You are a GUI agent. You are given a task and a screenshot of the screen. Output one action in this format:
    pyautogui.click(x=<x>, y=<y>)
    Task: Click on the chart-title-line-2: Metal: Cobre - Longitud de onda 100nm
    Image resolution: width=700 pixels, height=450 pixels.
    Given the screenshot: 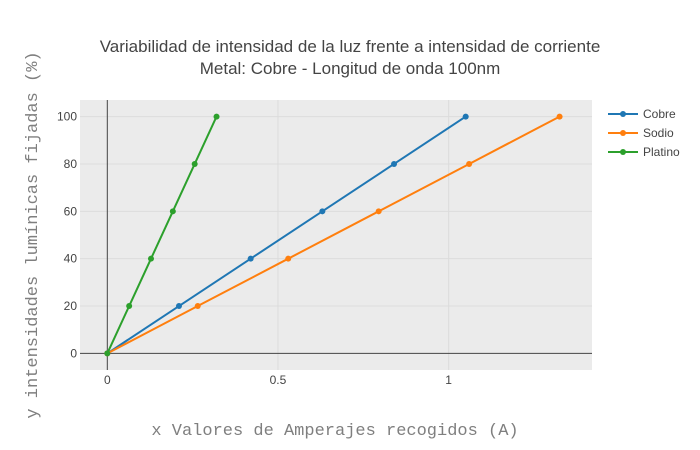 What is the action you would take?
    pyautogui.click(x=350, y=68)
    